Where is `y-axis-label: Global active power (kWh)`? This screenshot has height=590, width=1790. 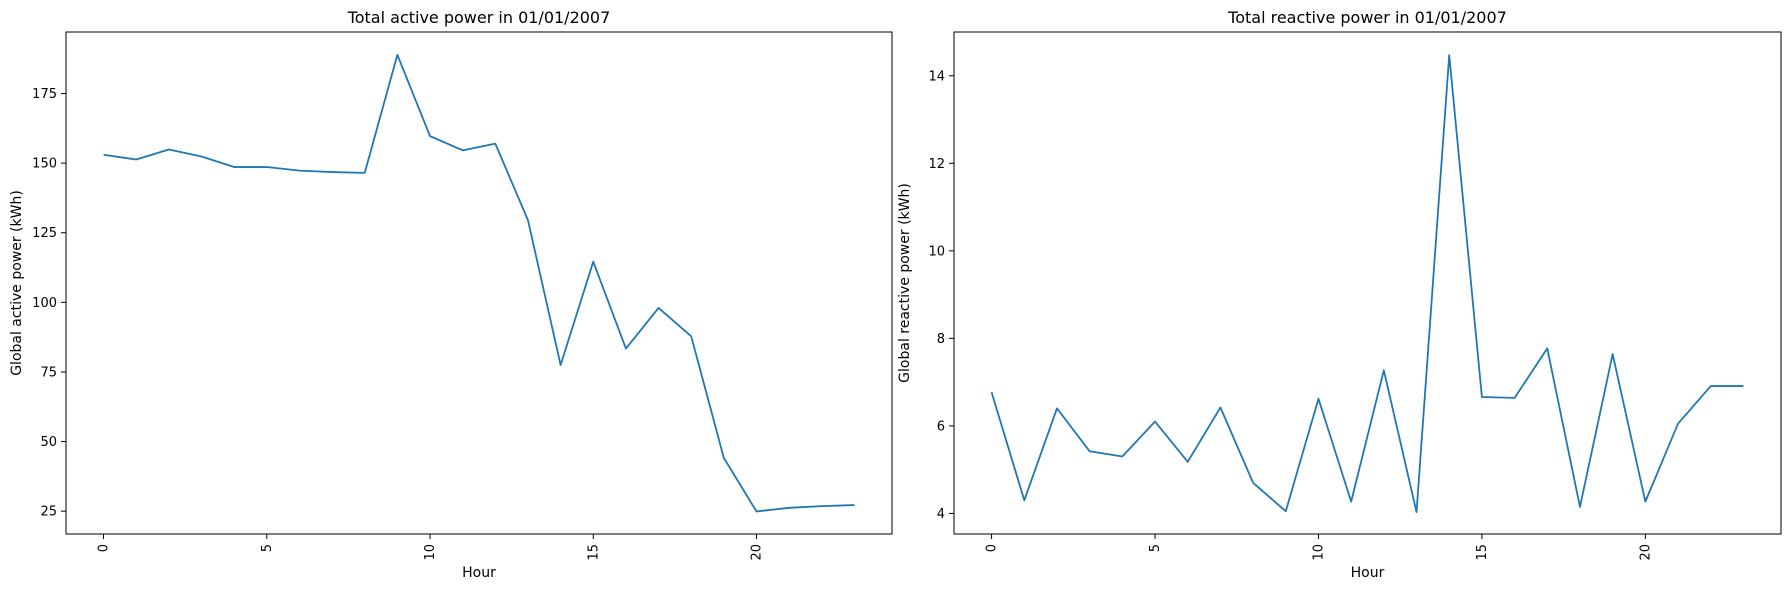 y-axis-label: Global active power (kWh) is located at coordinates (17, 283).